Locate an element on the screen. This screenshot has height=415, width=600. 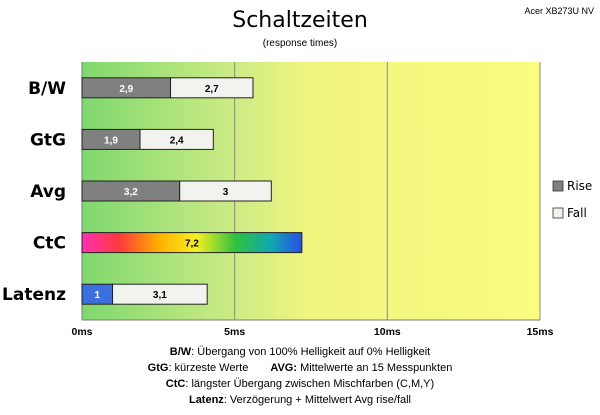
x-tick-label: 5ms is located at coordinates (234, 332).